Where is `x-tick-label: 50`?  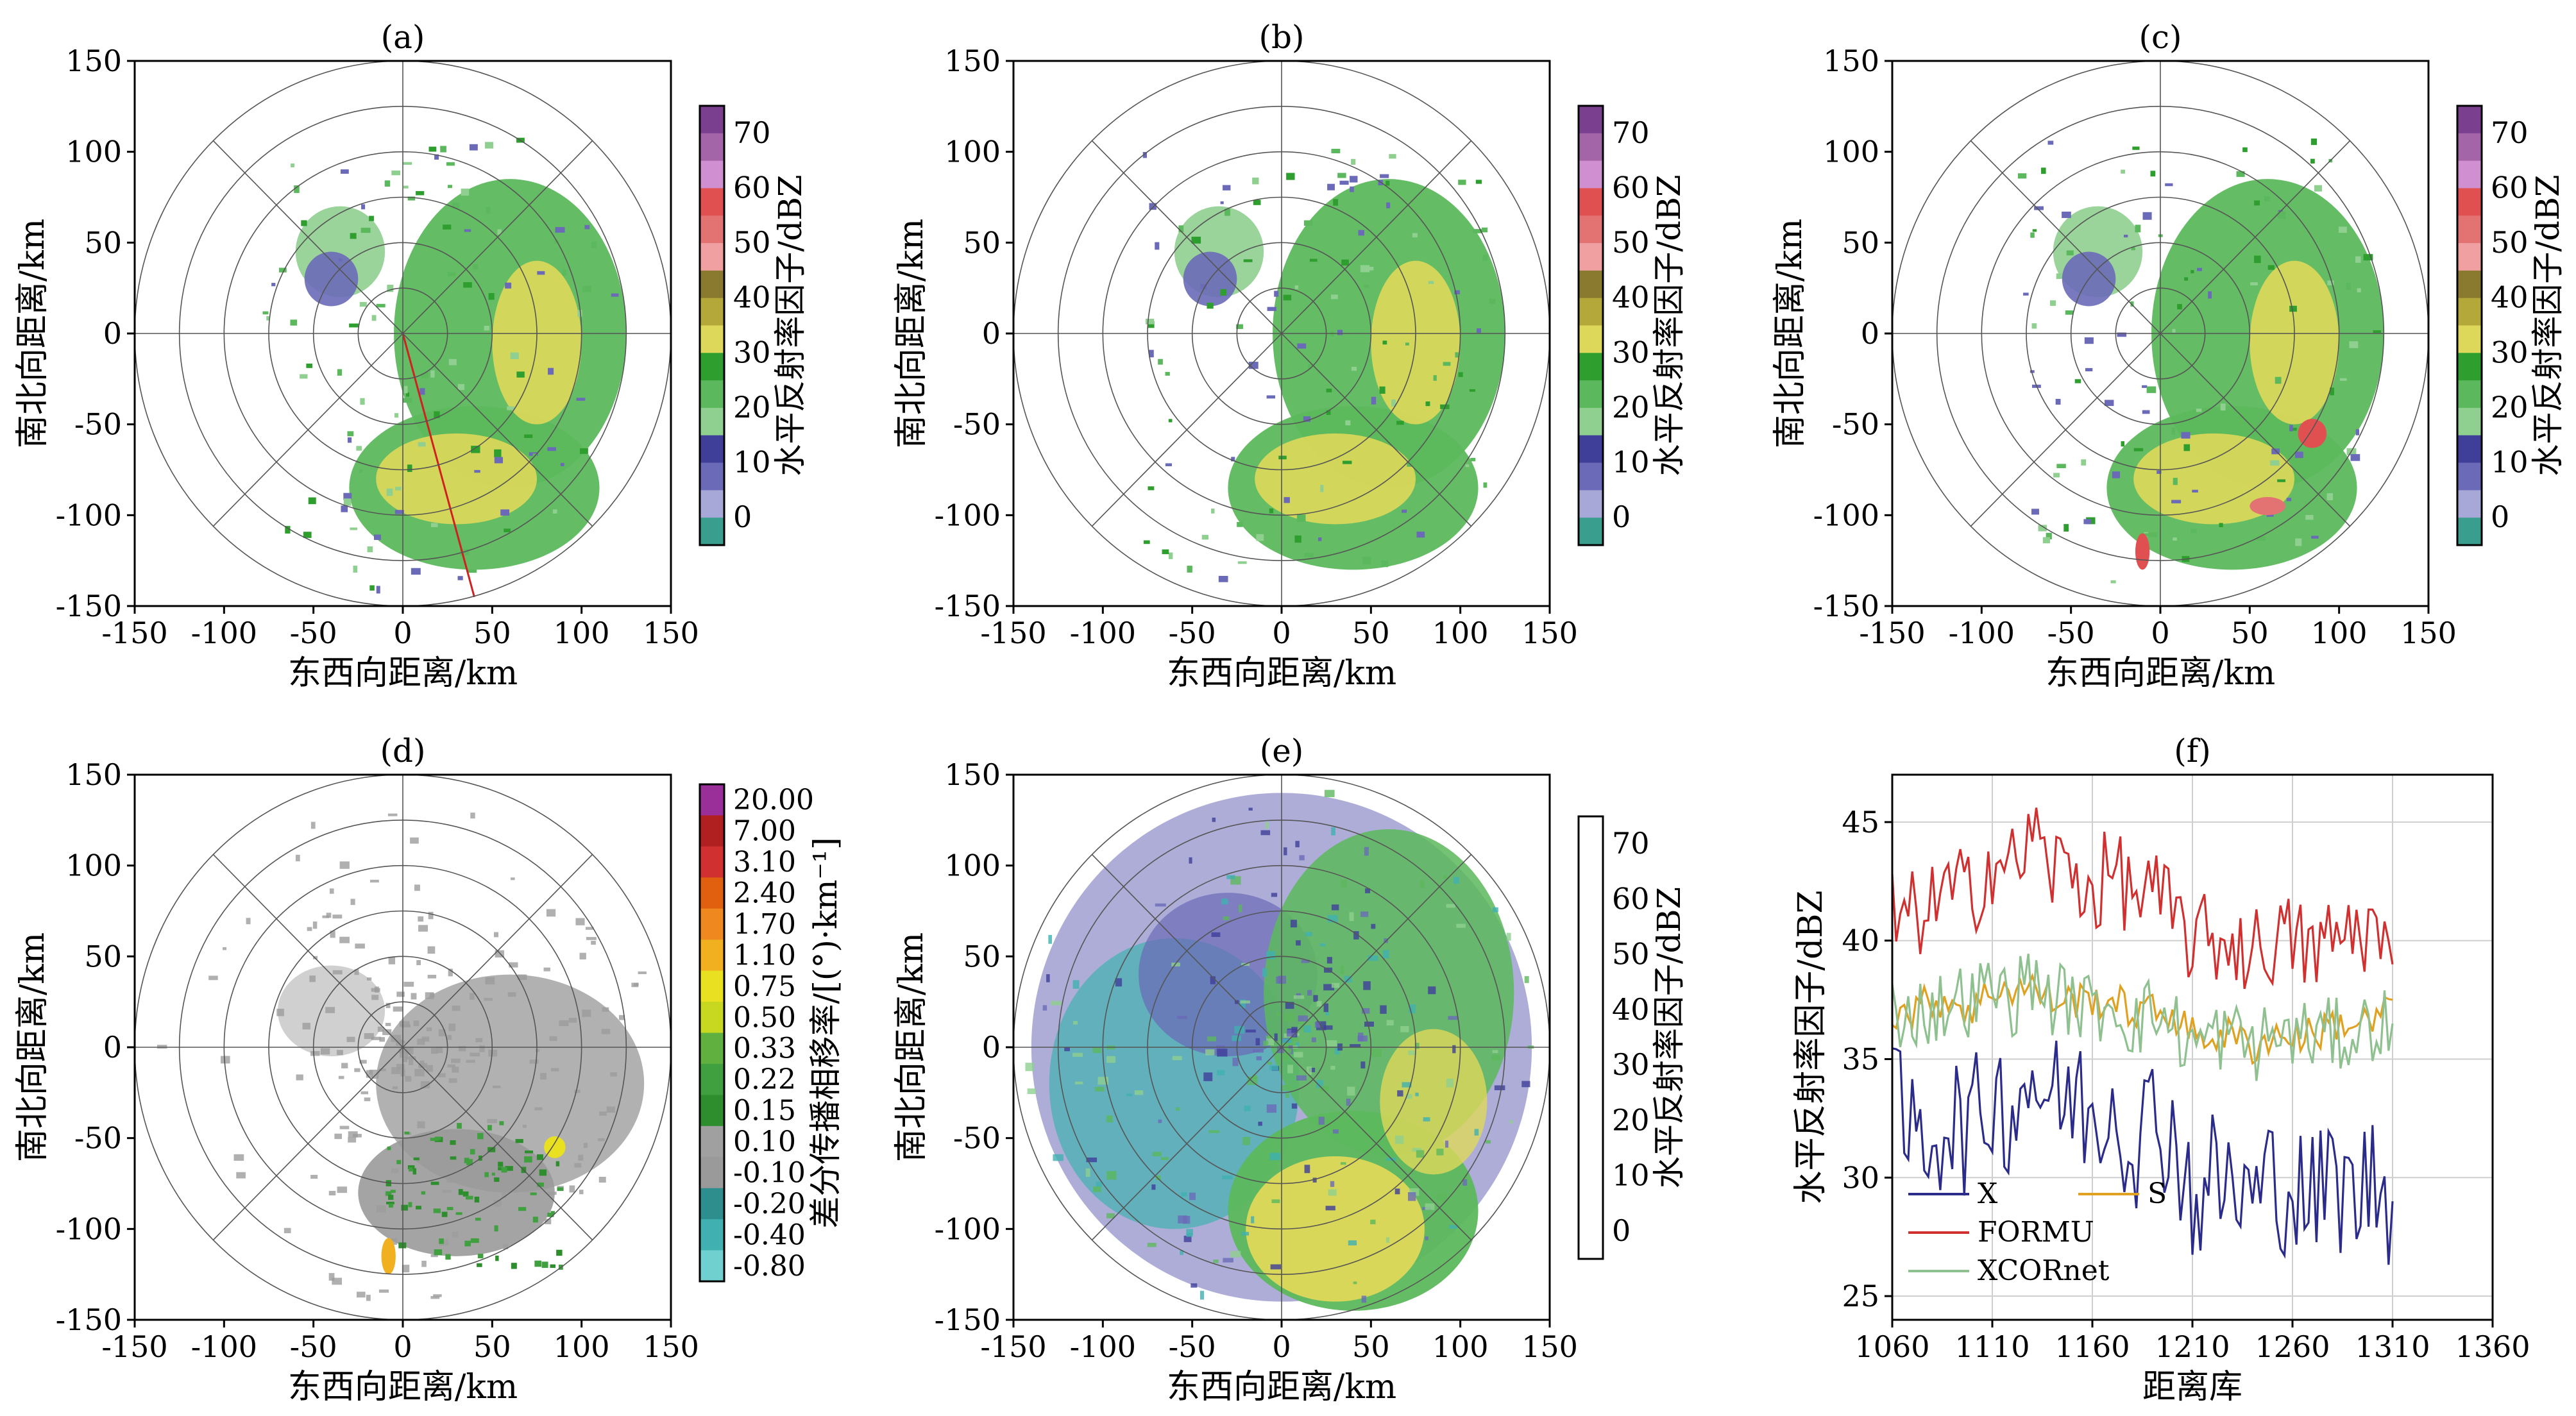
x-tick-label: 50 is located at coordinates (492, 633).